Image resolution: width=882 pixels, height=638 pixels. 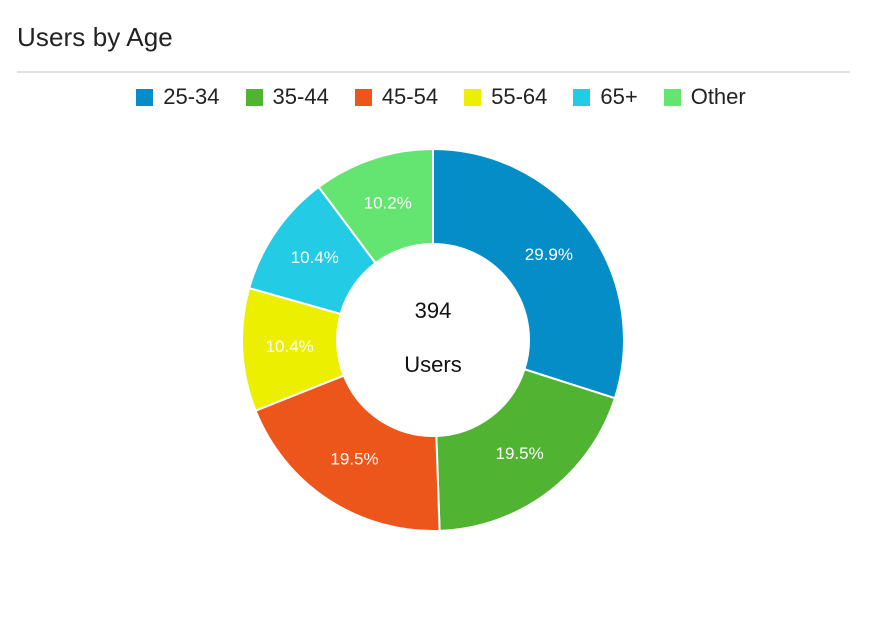 I want to click on chart-legend: 25-34 35-44 45-54 55-64 65+ Other, so click(x=441, y=97).